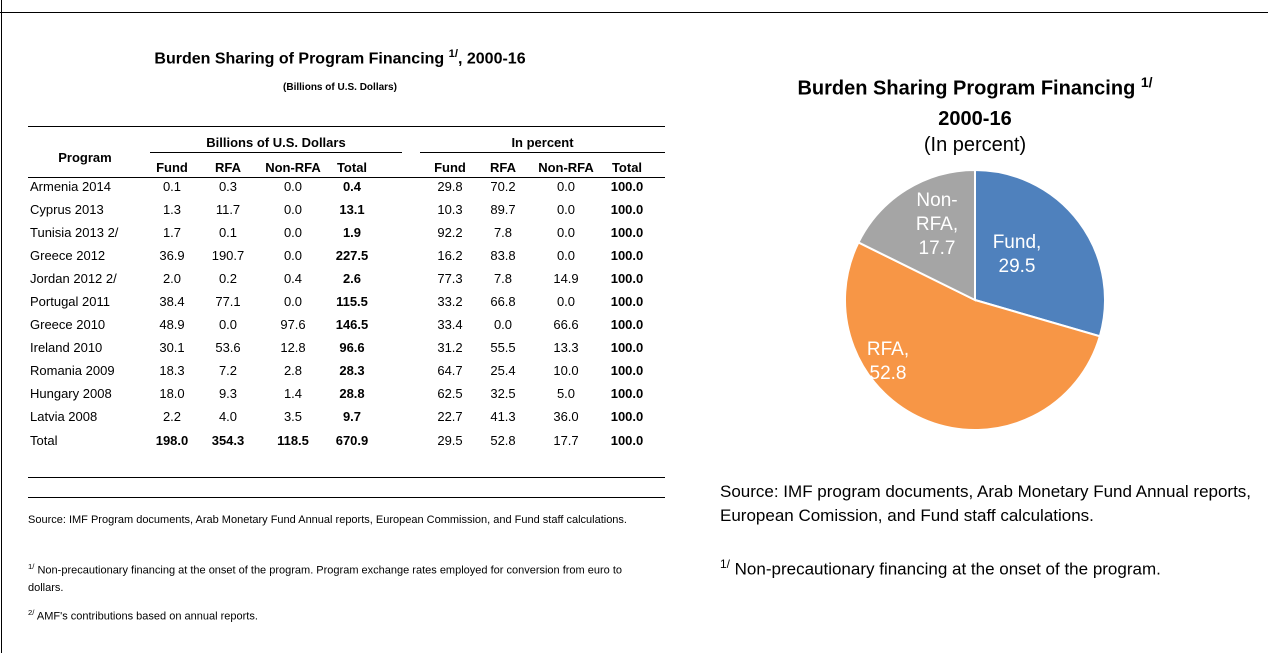 The image size is (1268, 653). I want to click on cell-value: 4.0, so click(228, 416).